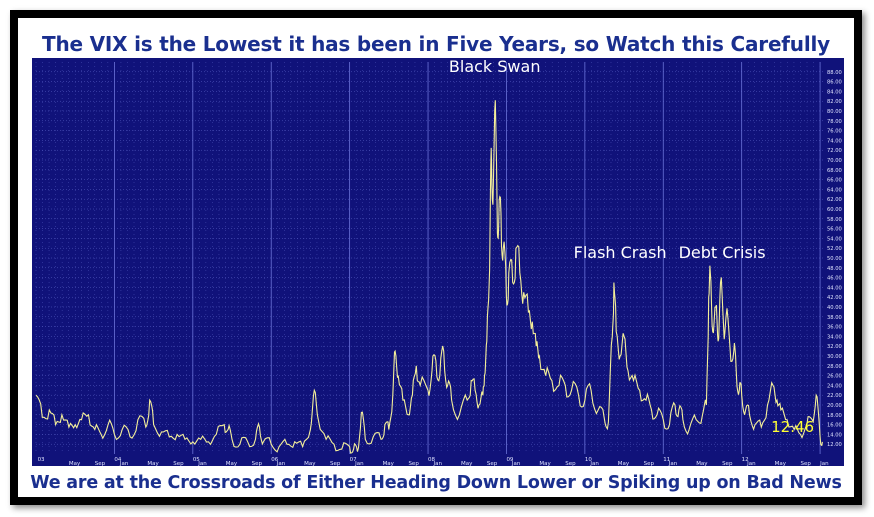 Image resolution: width=874 pixels, height=517 pixels. What do you see at coordinates (834, 151) in the screenshot?
I see `y-tick-label: 72.00` at bounding box center [834, 151].